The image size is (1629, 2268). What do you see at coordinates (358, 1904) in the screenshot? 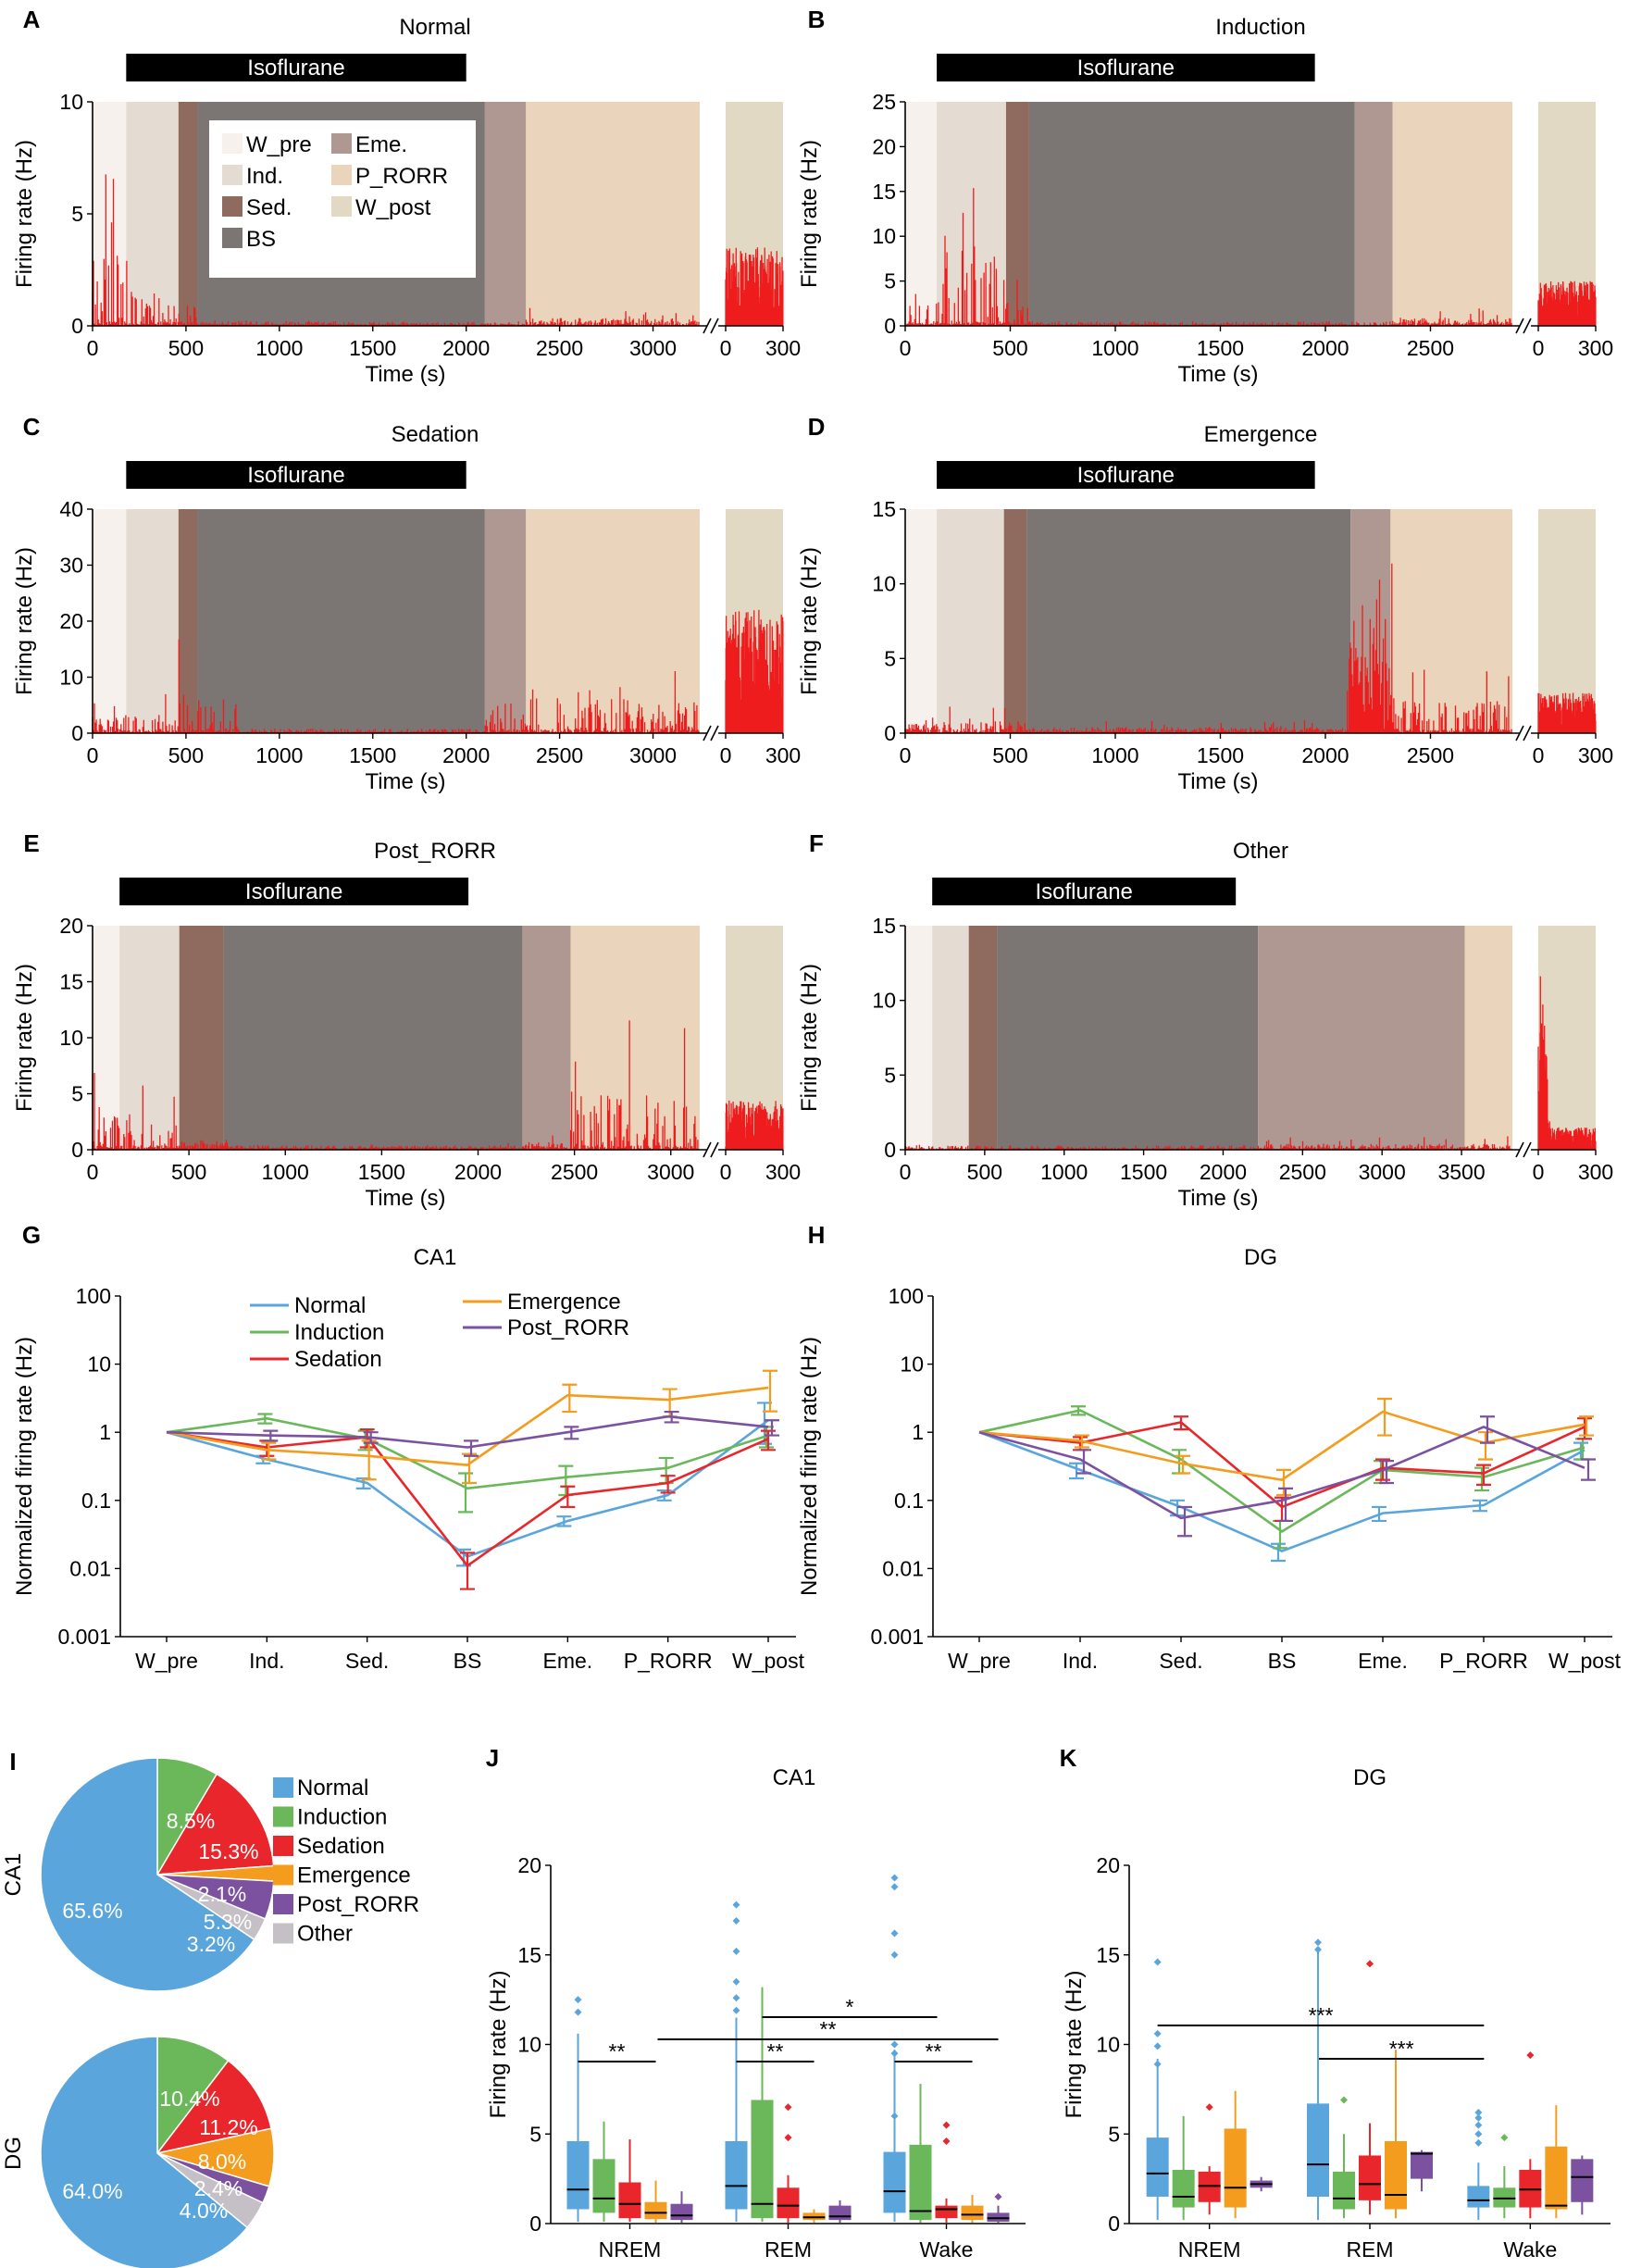
I see `legend-label: Post_RORR` at bounding box center [358, 1904].